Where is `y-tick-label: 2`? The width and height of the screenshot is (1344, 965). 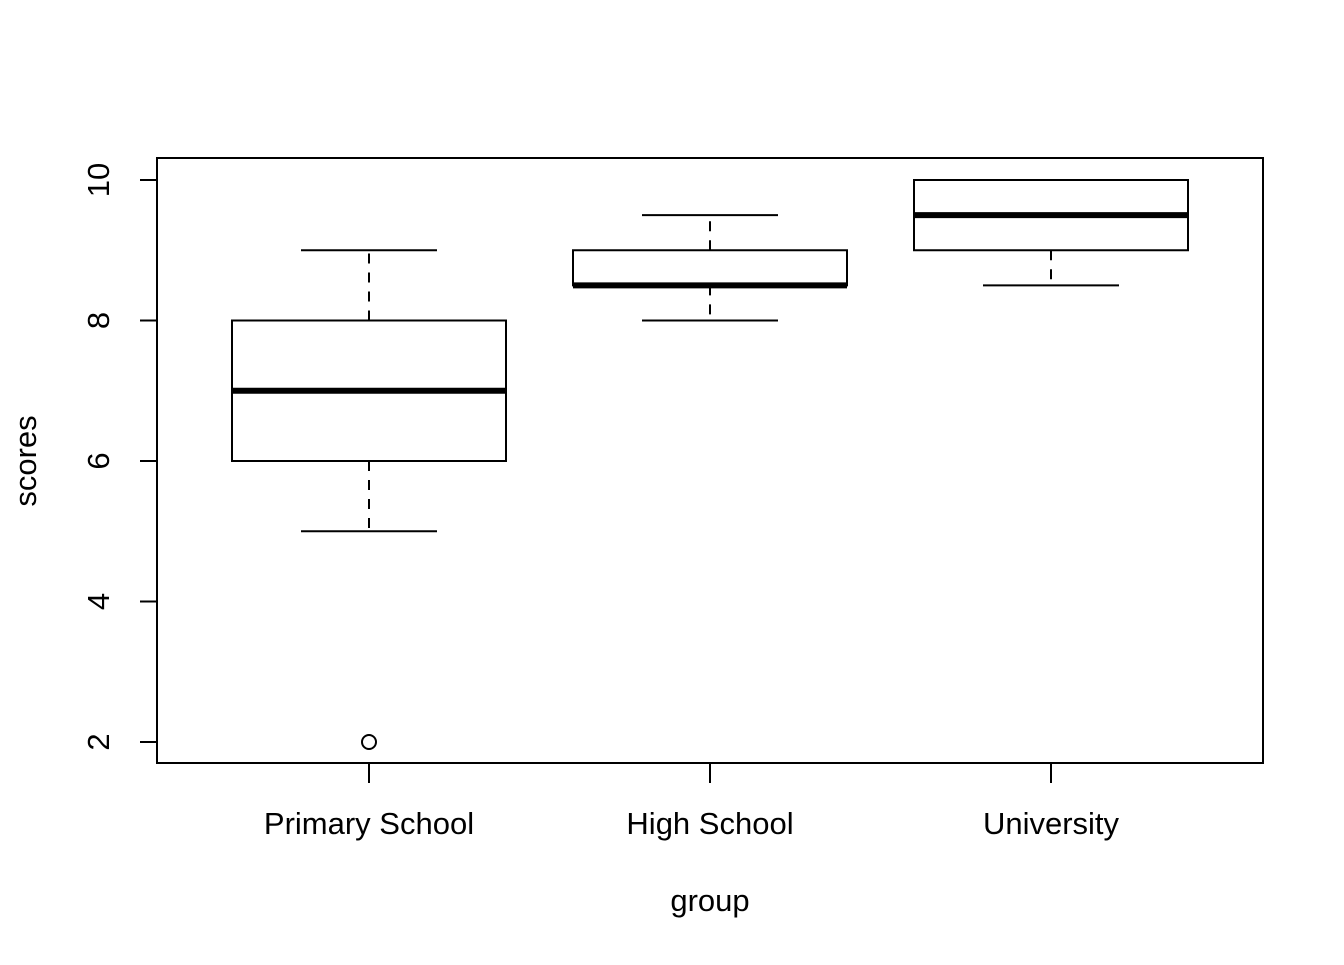 y-tick-label: 2 is located at coordinates (98, 741).